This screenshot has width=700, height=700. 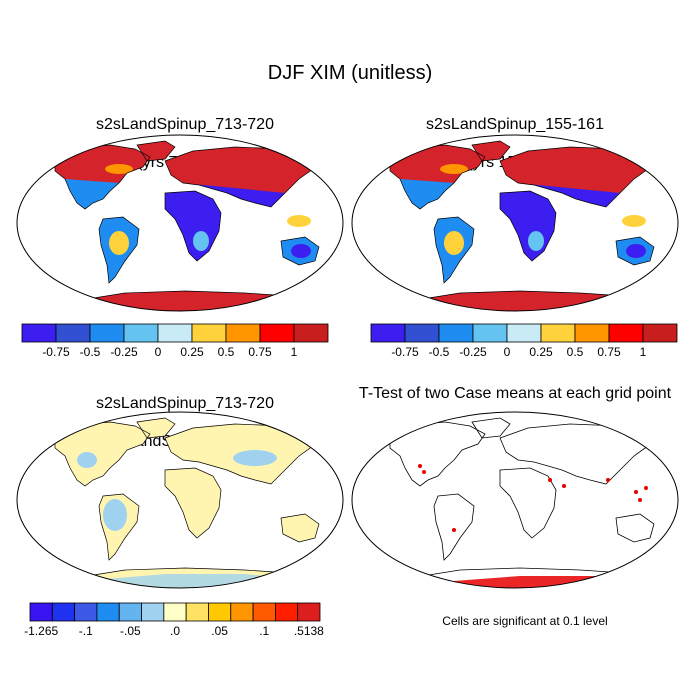 What do you see at coordinates (350, 73) in the screenshot?
I see `figure-title: DJF XIM (unitless)` at bounding box center [350, 73].